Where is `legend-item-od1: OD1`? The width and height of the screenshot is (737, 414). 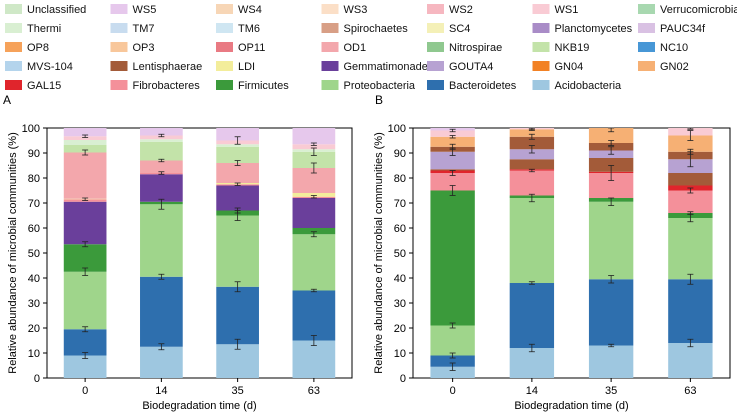
legend-item-od1: OD1 is located at coordinates (343, 48).